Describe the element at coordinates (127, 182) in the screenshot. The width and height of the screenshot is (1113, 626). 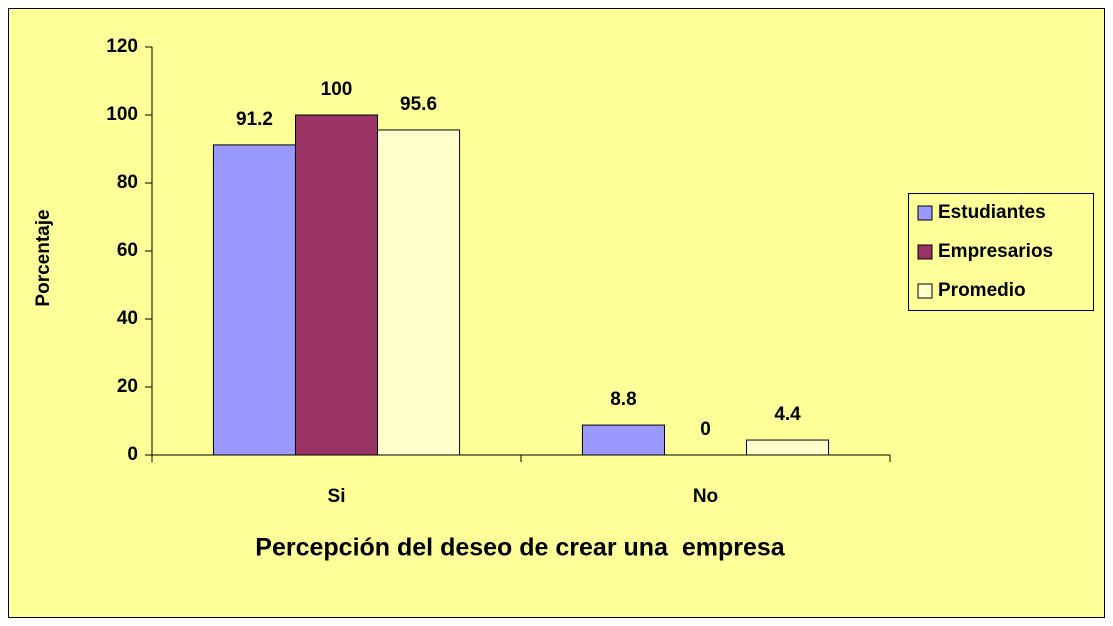
I see `y-tick-label: 80` at that location.